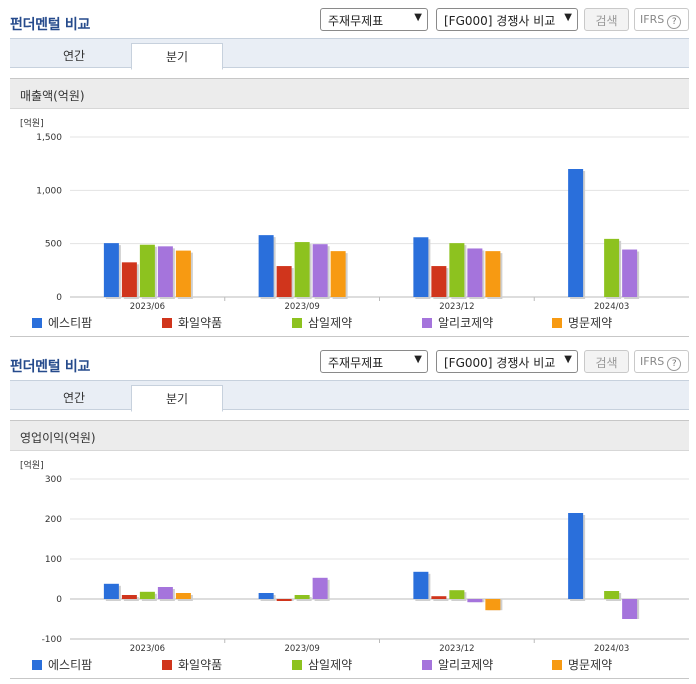 The width and height of the screenshot is (696, 684). I want to click on statement-select-value: 주재무제표, so click(356, 363).